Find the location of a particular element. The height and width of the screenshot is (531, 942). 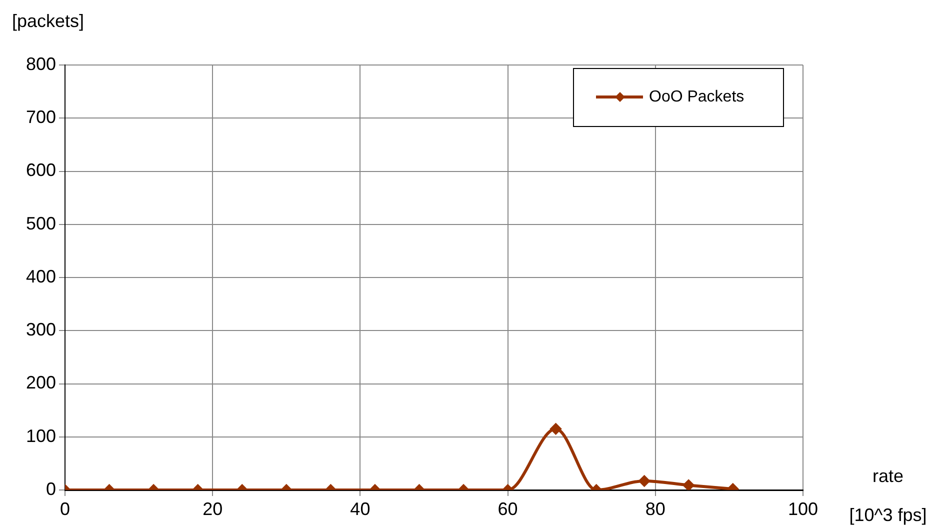

x-tick-label: 60 is located at coordinates (508, 508).